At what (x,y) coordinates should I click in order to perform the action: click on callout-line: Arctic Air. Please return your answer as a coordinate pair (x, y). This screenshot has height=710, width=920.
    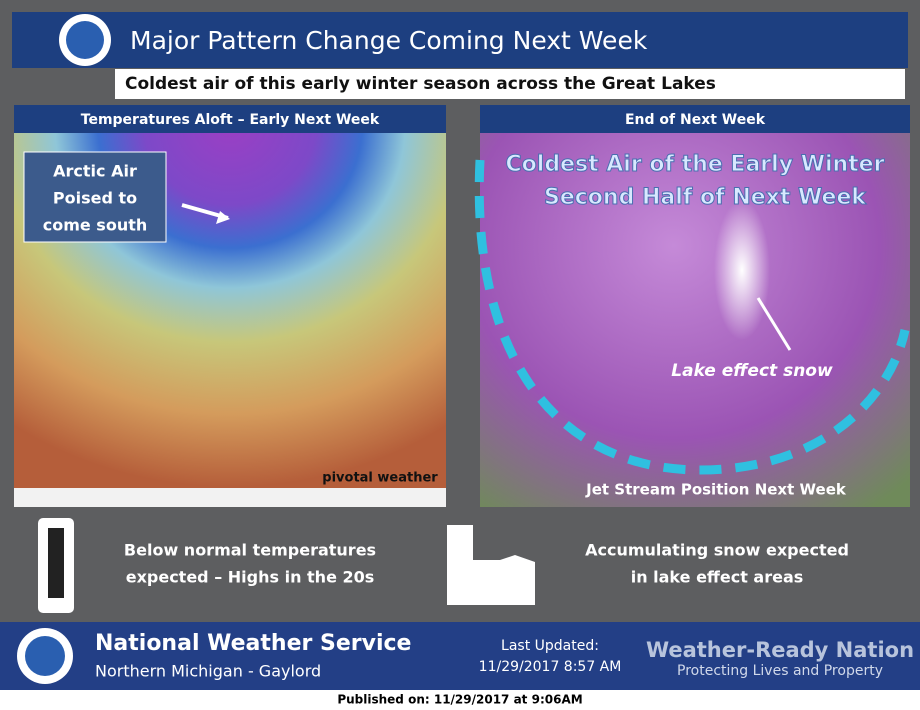
    Looking at the image, I should click on (95, 171).